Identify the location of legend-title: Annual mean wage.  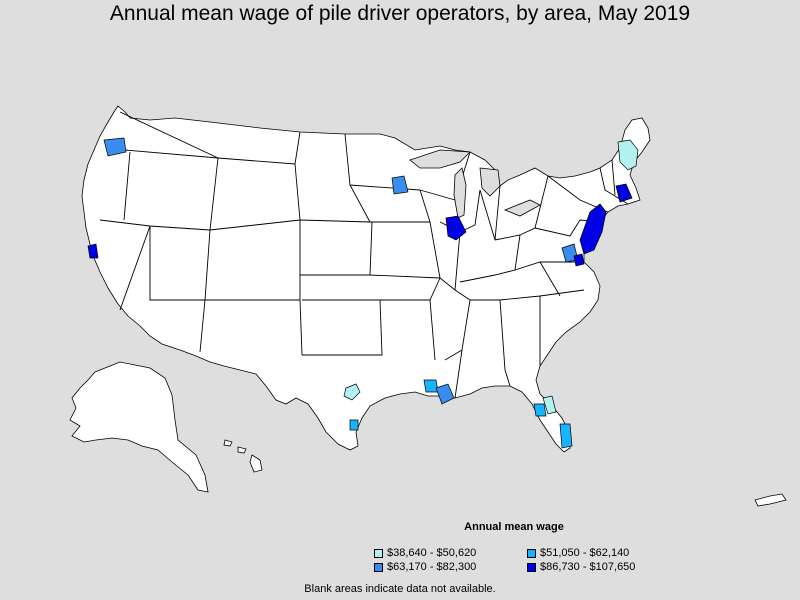
(514, 527).